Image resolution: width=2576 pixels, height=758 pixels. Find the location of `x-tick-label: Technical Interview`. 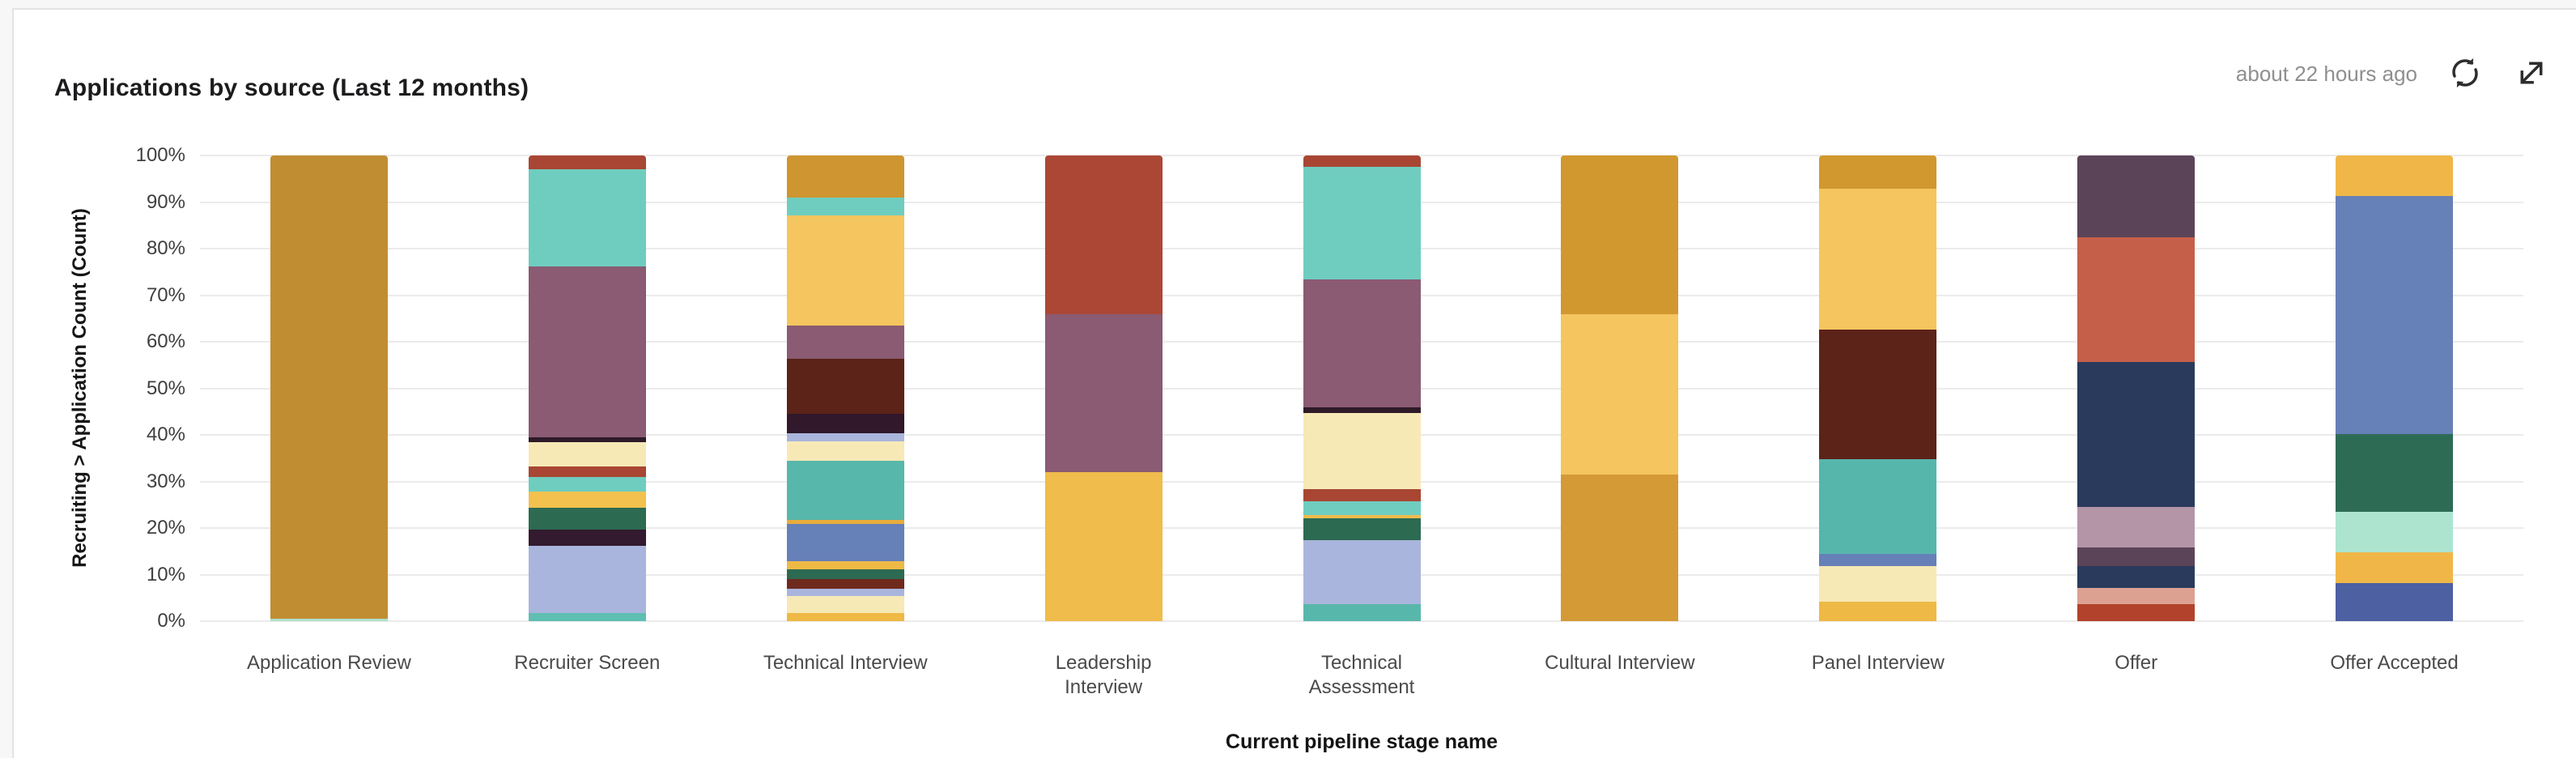

x-tick-label: Technical Interview is located at coordinates (845, 663).